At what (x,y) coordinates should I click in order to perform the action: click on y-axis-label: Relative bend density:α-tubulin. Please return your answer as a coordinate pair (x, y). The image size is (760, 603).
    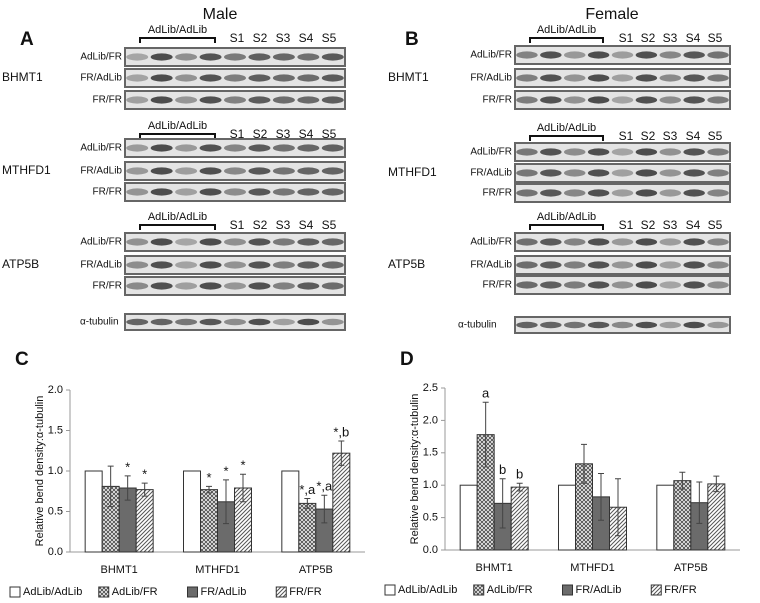
    Looking at the image, I should click on (40, 471).